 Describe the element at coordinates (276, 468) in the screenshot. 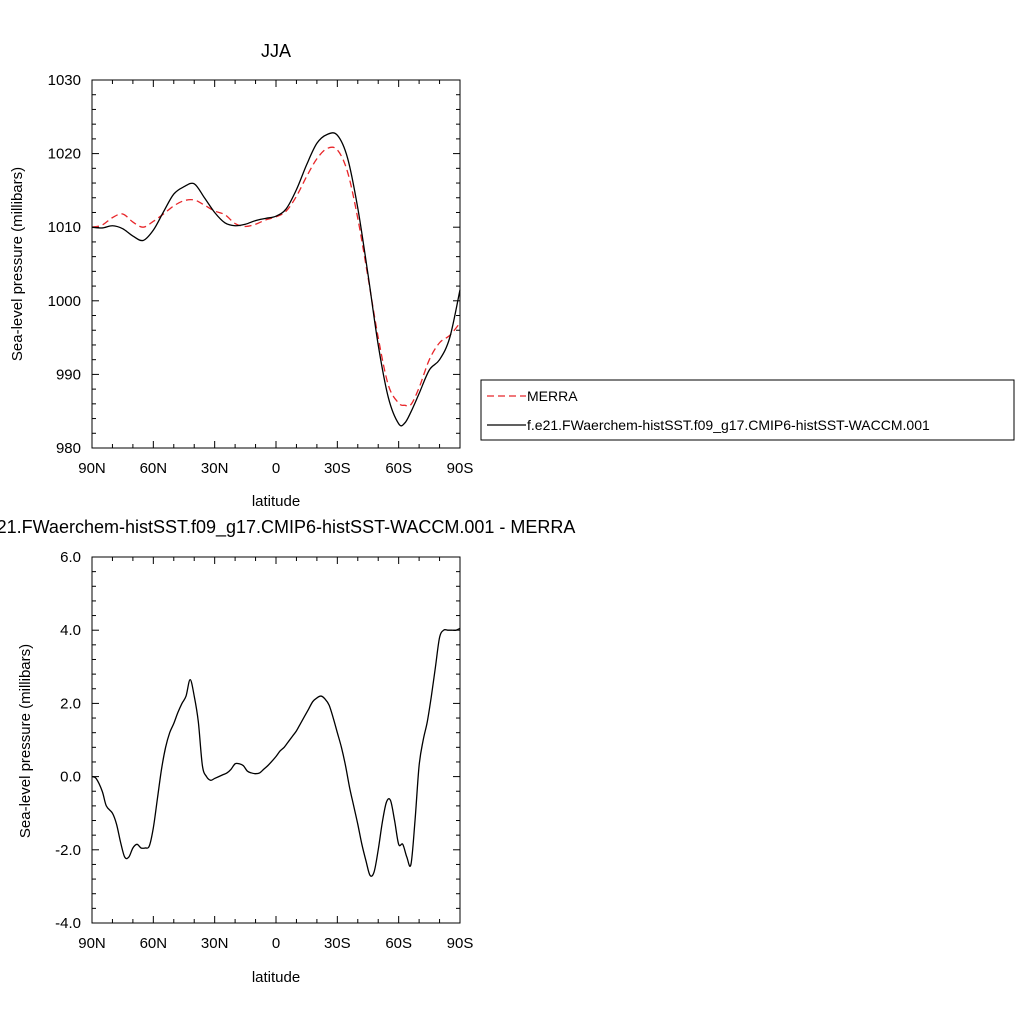

I see `top-x-tick-label: 0` at that location.